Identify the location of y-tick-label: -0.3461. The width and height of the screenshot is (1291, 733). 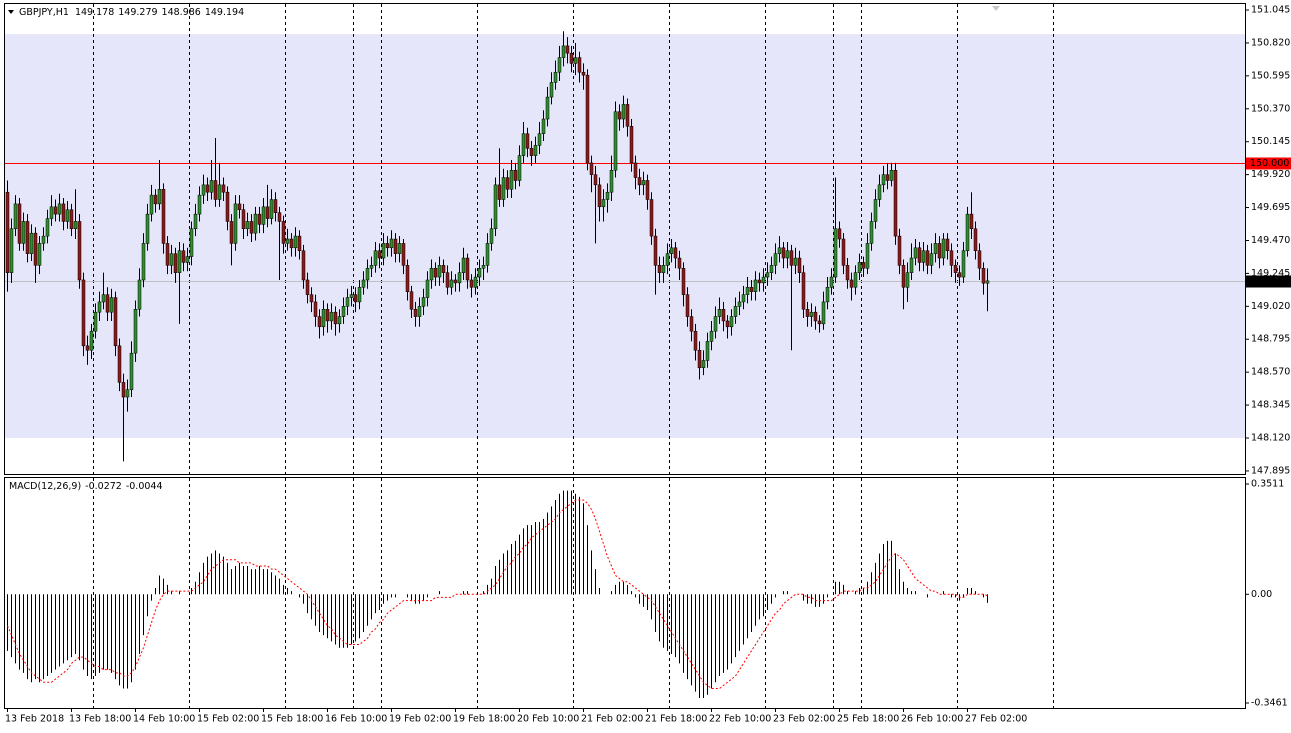
(1269, 703).